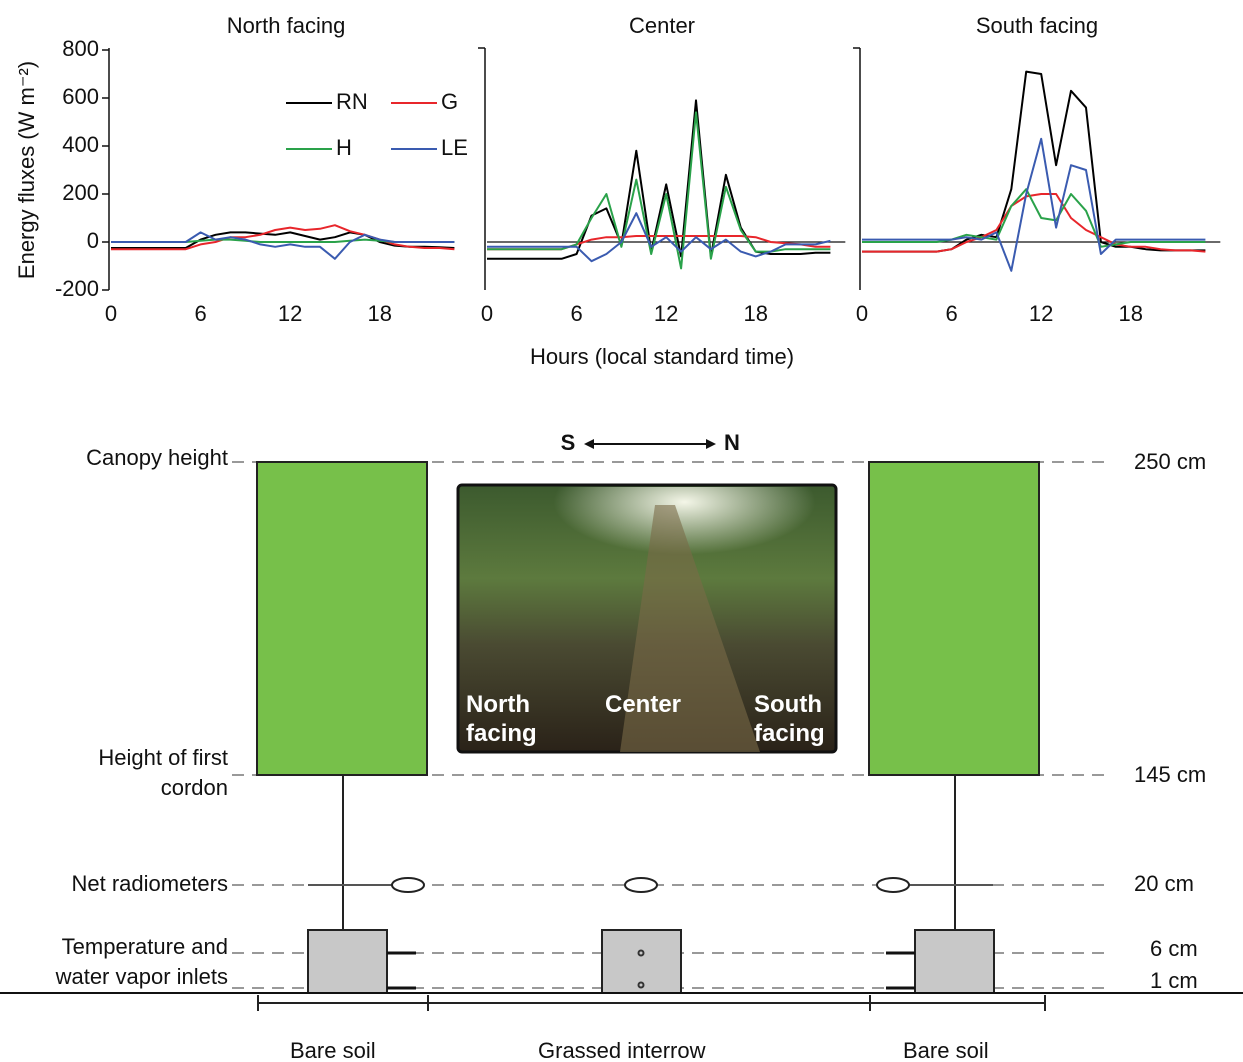 The height and width of the screenshot is (1062, 1243). Describe the element at coordinates (501, 719) in the screenshot. I see `photo-label: North facing` at that location.